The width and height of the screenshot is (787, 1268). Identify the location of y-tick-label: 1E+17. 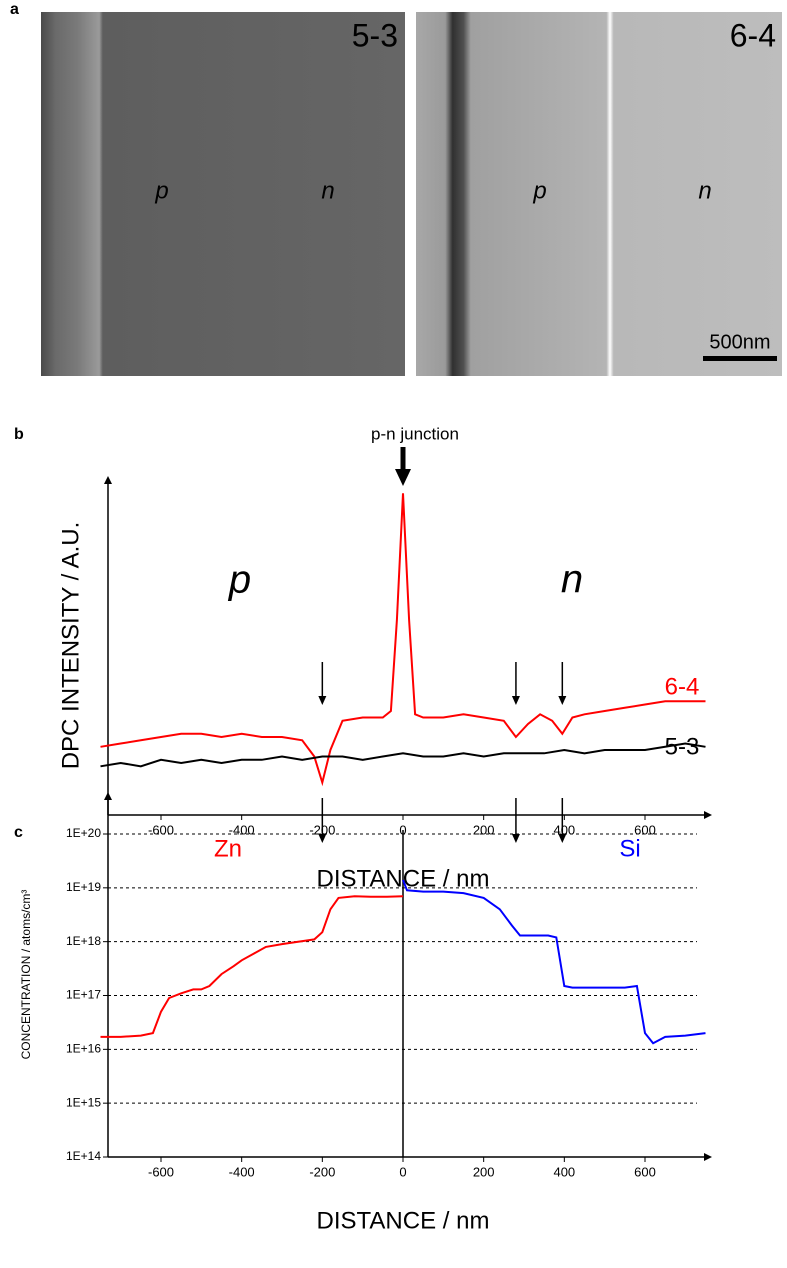
(83, 995).